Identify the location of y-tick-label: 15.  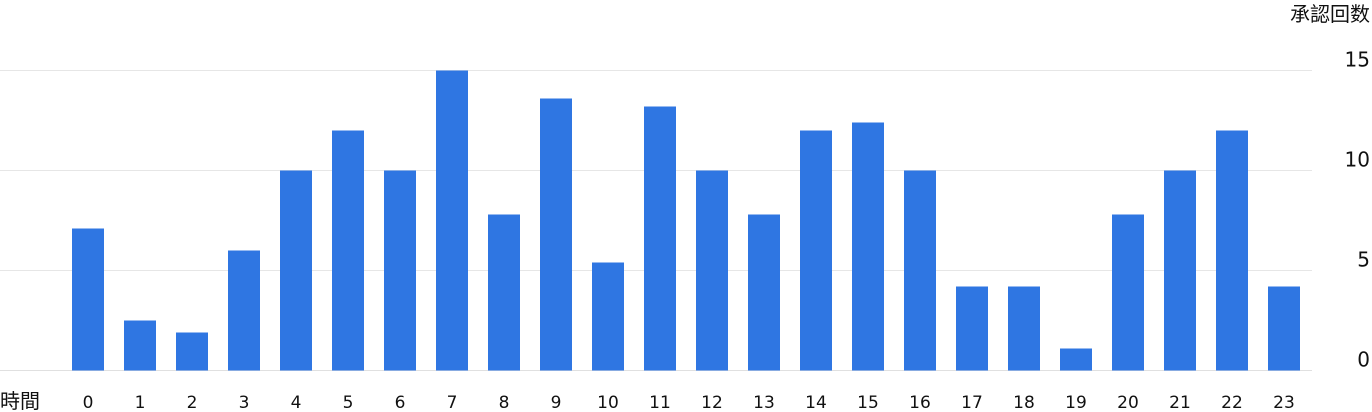
(1357, 60).